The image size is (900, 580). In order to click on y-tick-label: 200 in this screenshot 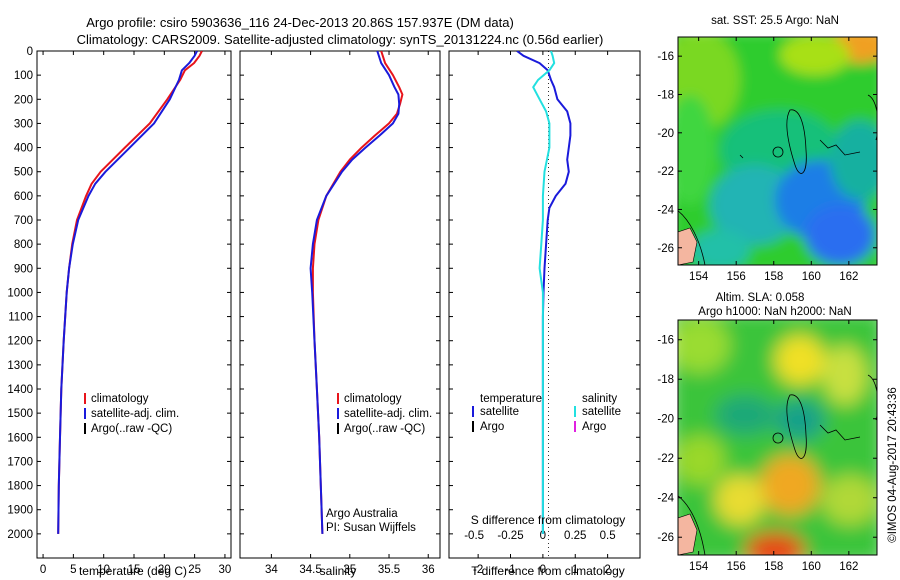, I will do `click(23, 100)`.